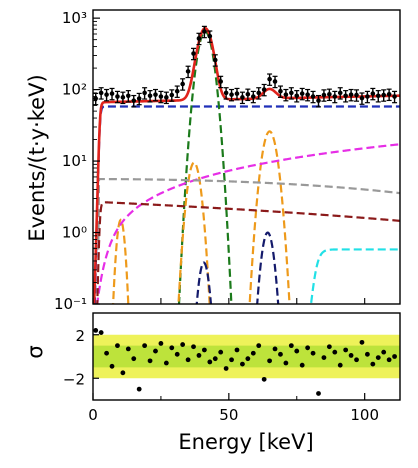  What do you see at coordinates (74, 161) in the screenshot?
I see `y-tick-label: 10¹` at bounding box center [74, 161].